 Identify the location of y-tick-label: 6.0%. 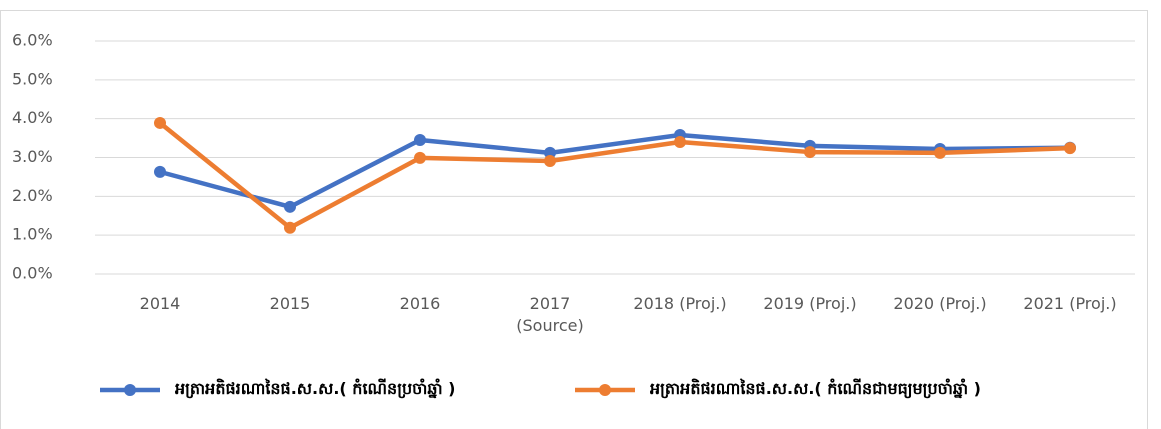
(32, 40).